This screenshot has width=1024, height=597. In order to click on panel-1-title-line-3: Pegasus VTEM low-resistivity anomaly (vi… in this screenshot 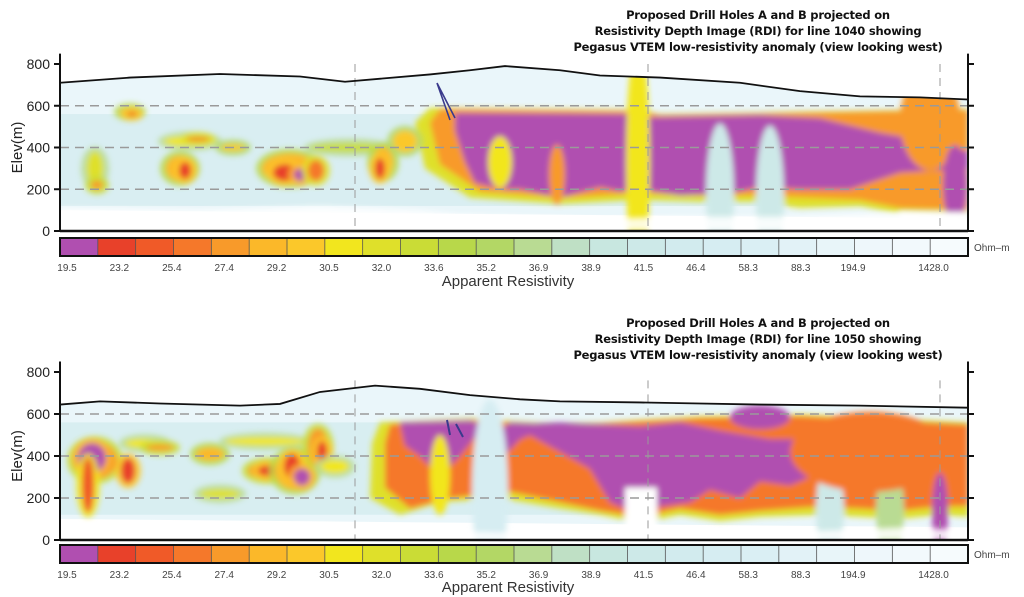, I will do `click(758, 47)`.